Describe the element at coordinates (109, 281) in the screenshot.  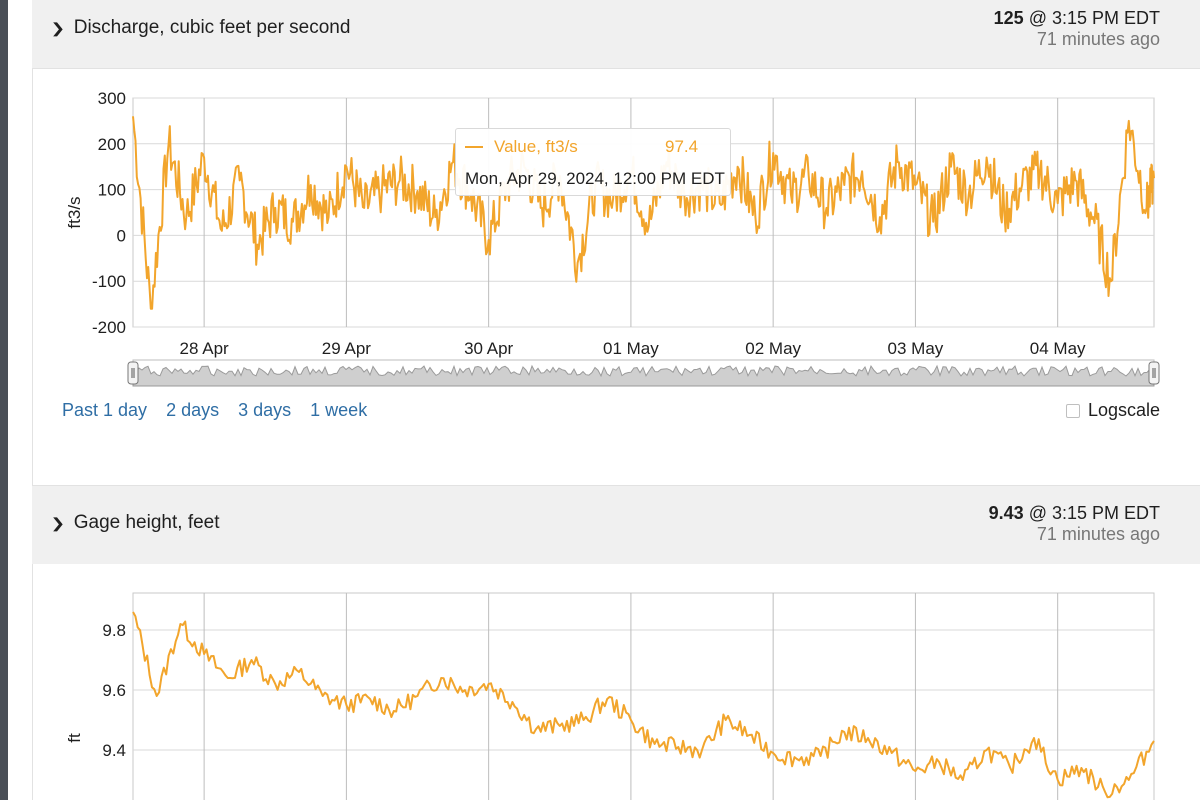
I see `y-tick-label: -100` at that location.